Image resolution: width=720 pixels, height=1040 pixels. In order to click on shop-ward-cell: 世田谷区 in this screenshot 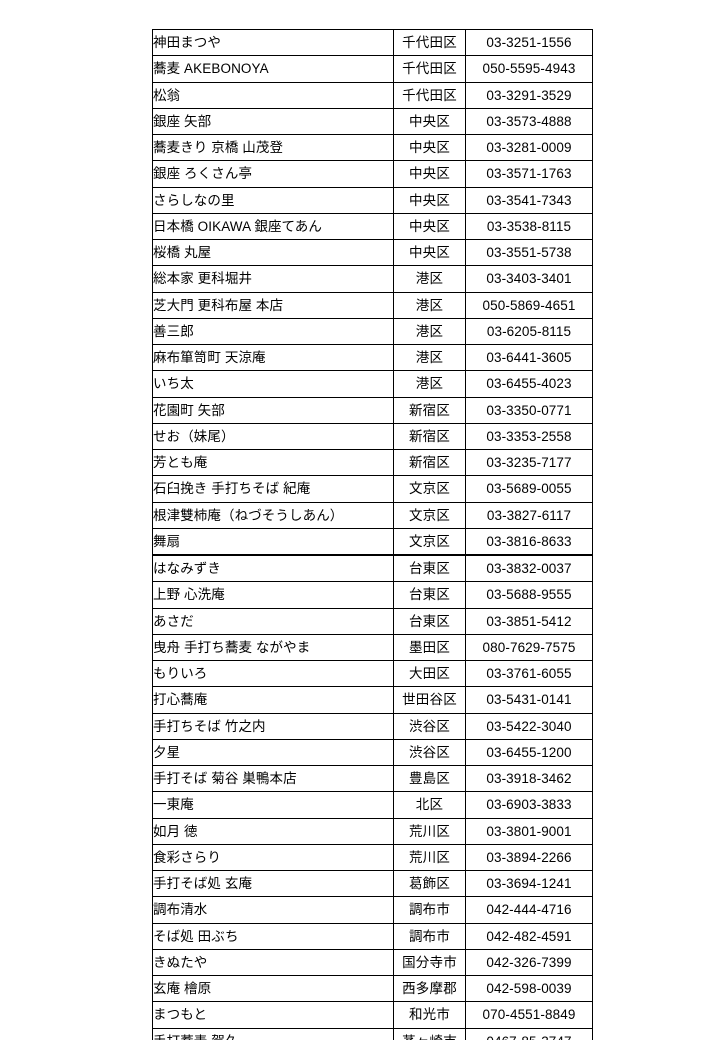, I will do `click(429, 700)`.